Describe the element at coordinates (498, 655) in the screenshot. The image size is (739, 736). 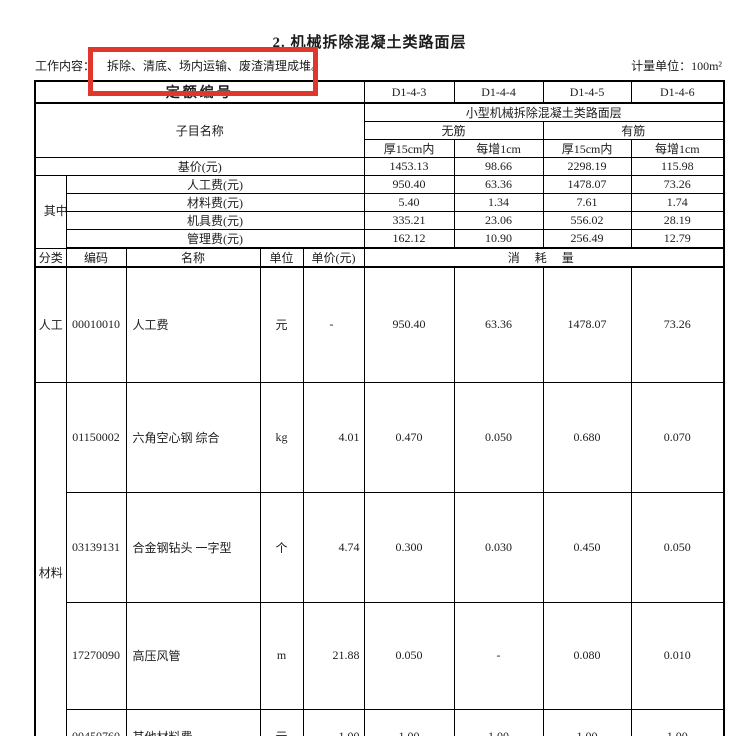
I see `consumption-value: -` at that location.